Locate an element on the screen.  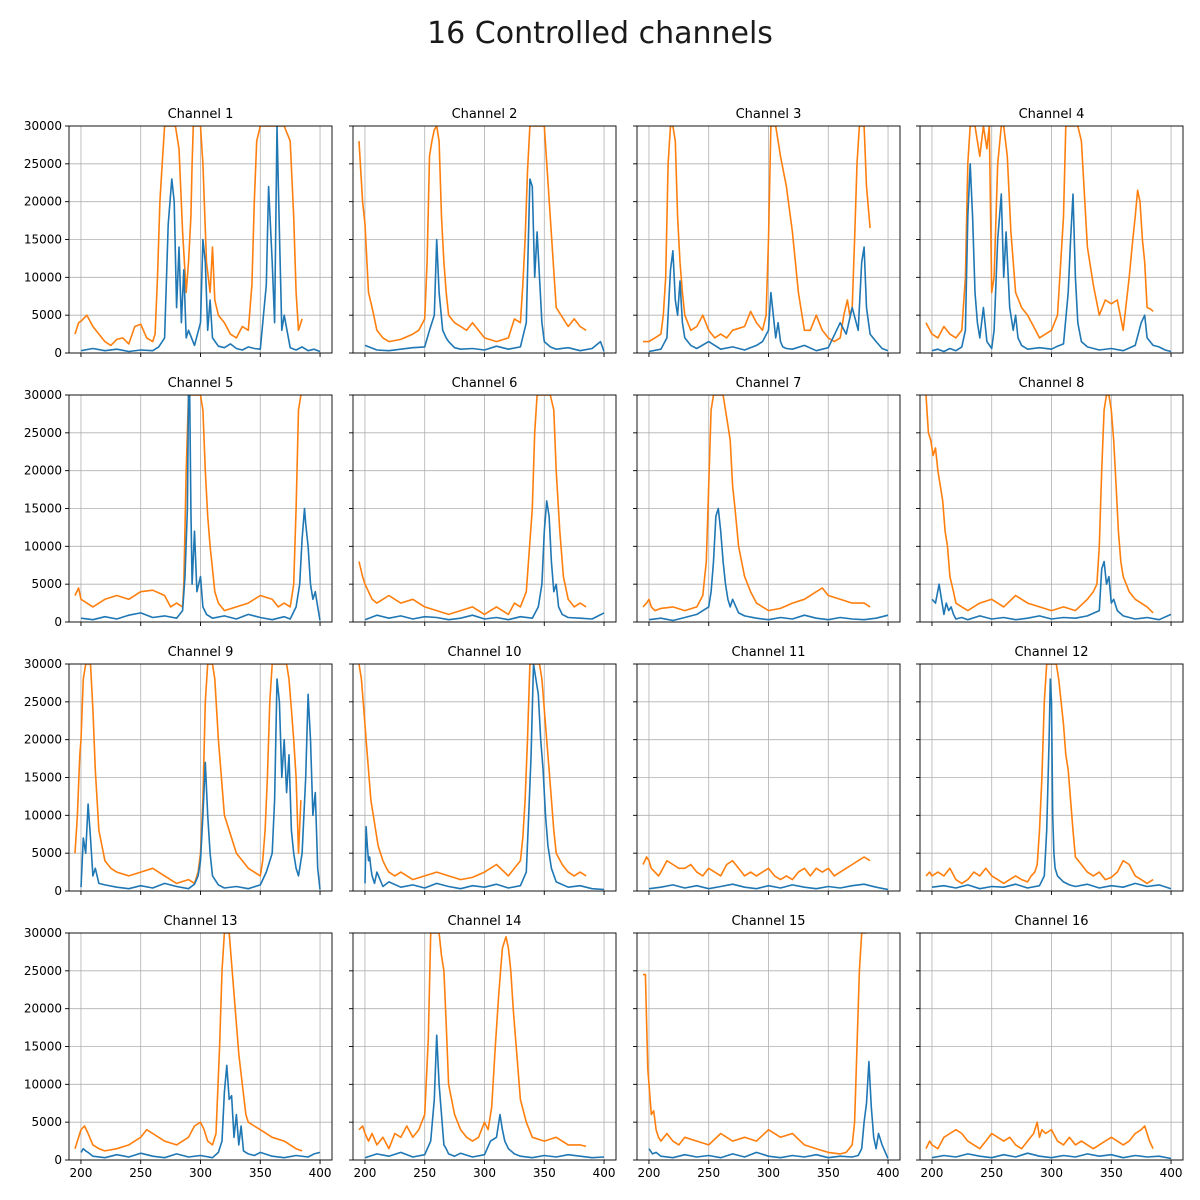
x-tick-label: 200 is located at coordinates (649, 1173).